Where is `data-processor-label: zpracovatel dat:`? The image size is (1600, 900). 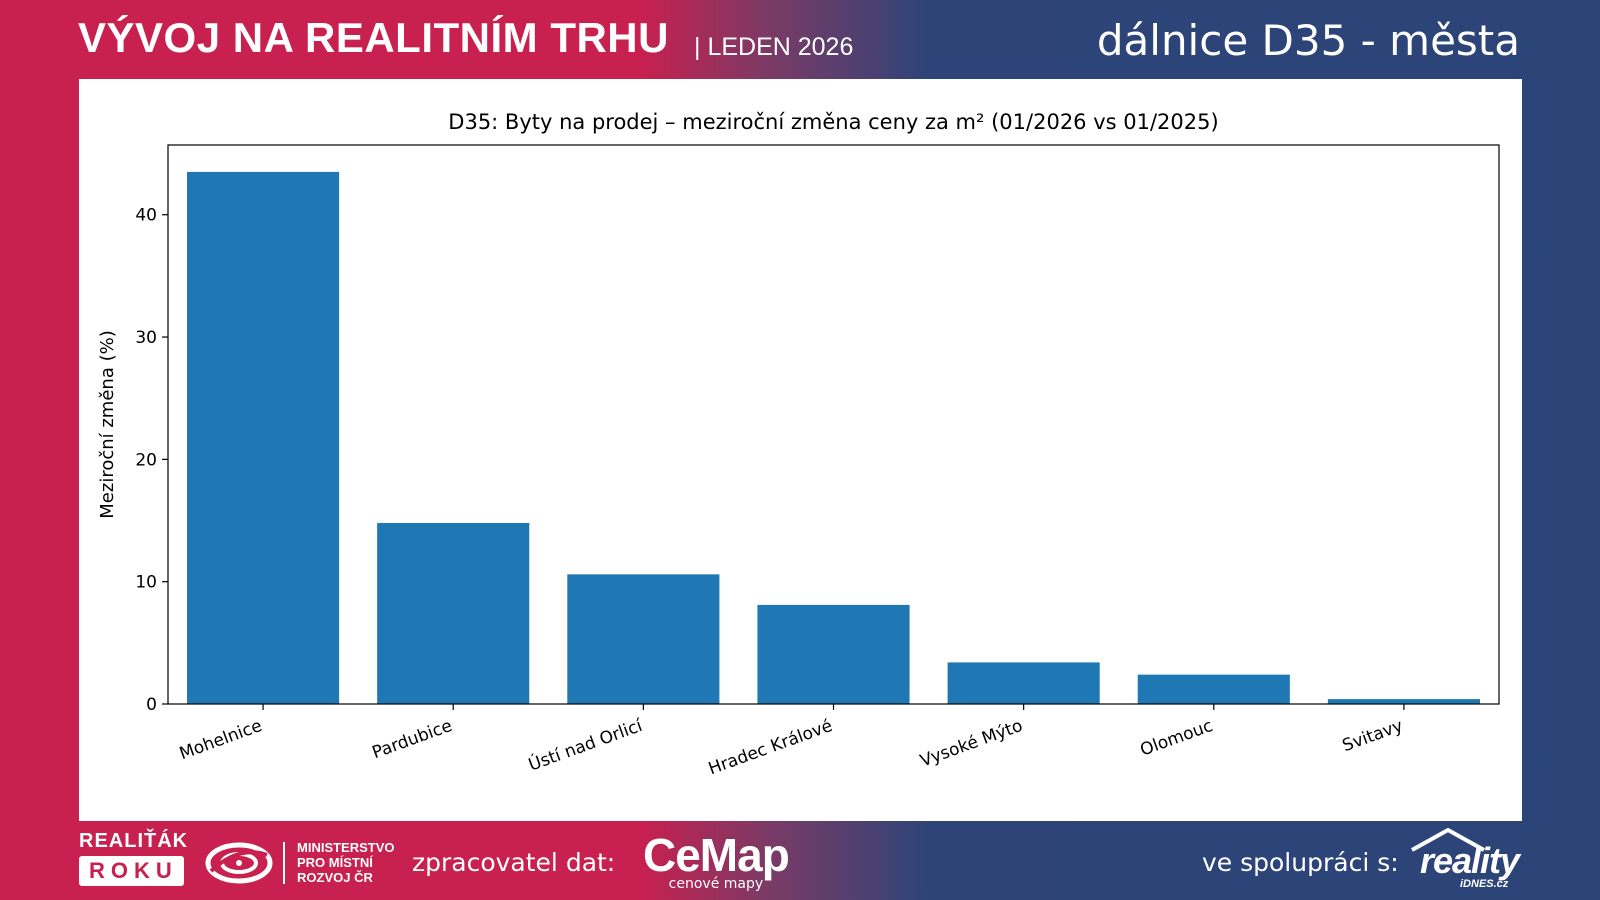 data-processor-label: zpracovatel dat: is located at coordinates (514, 862).